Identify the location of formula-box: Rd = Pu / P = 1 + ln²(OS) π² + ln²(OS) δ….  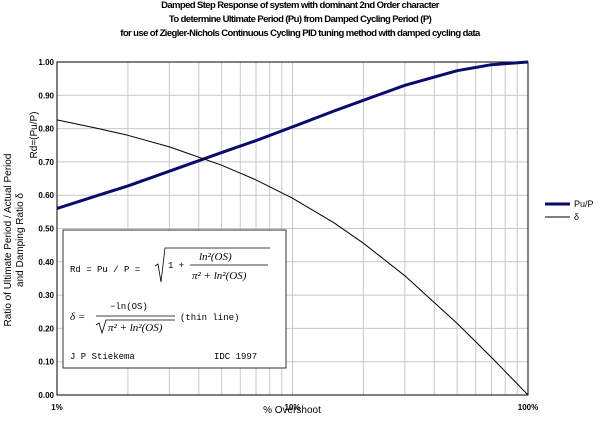
(174, 299).